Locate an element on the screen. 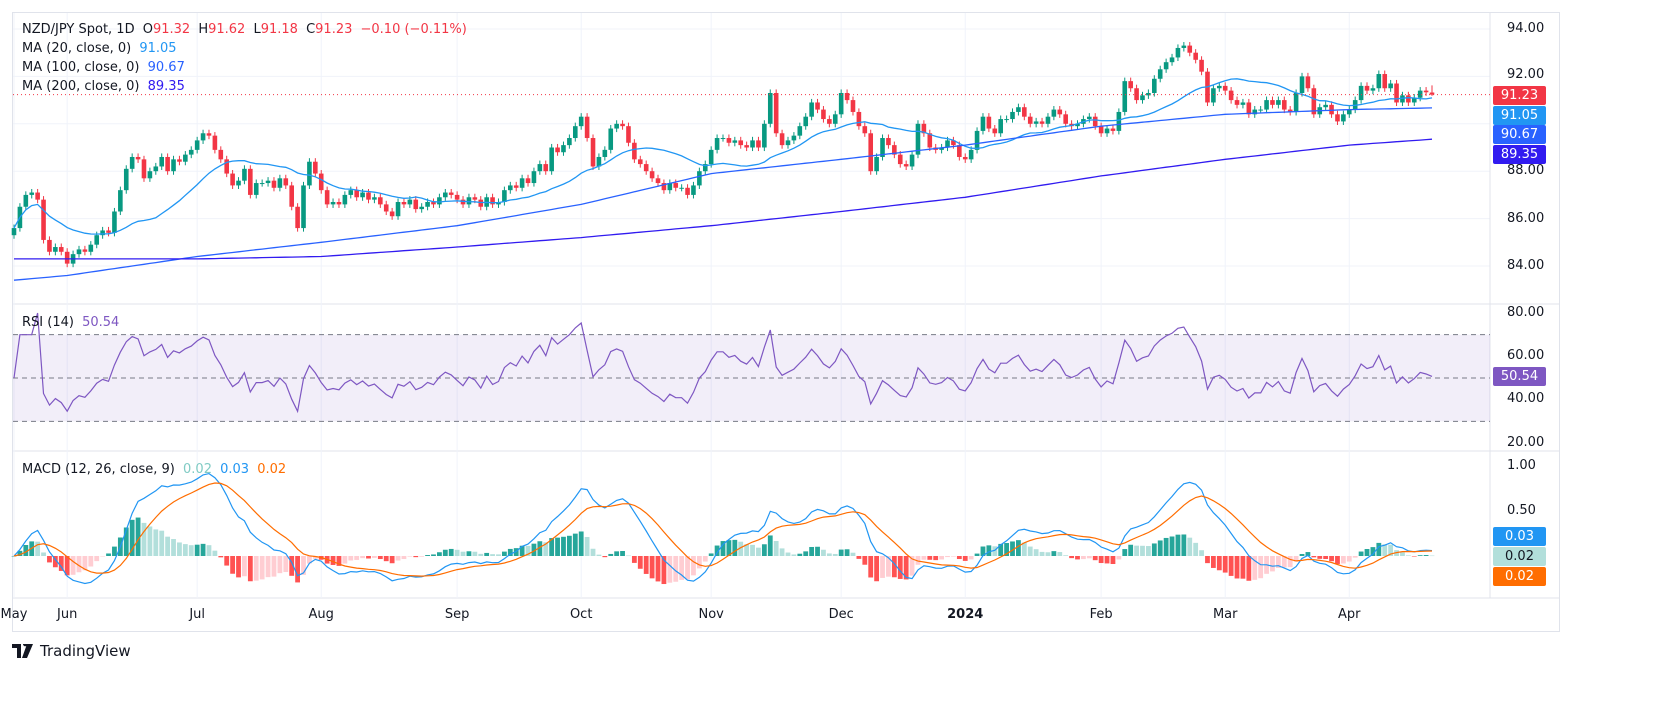 The width and height of the screenshot is (1675, 718). rsi-tag: 50.54 is located at coordinates (1519, 376).